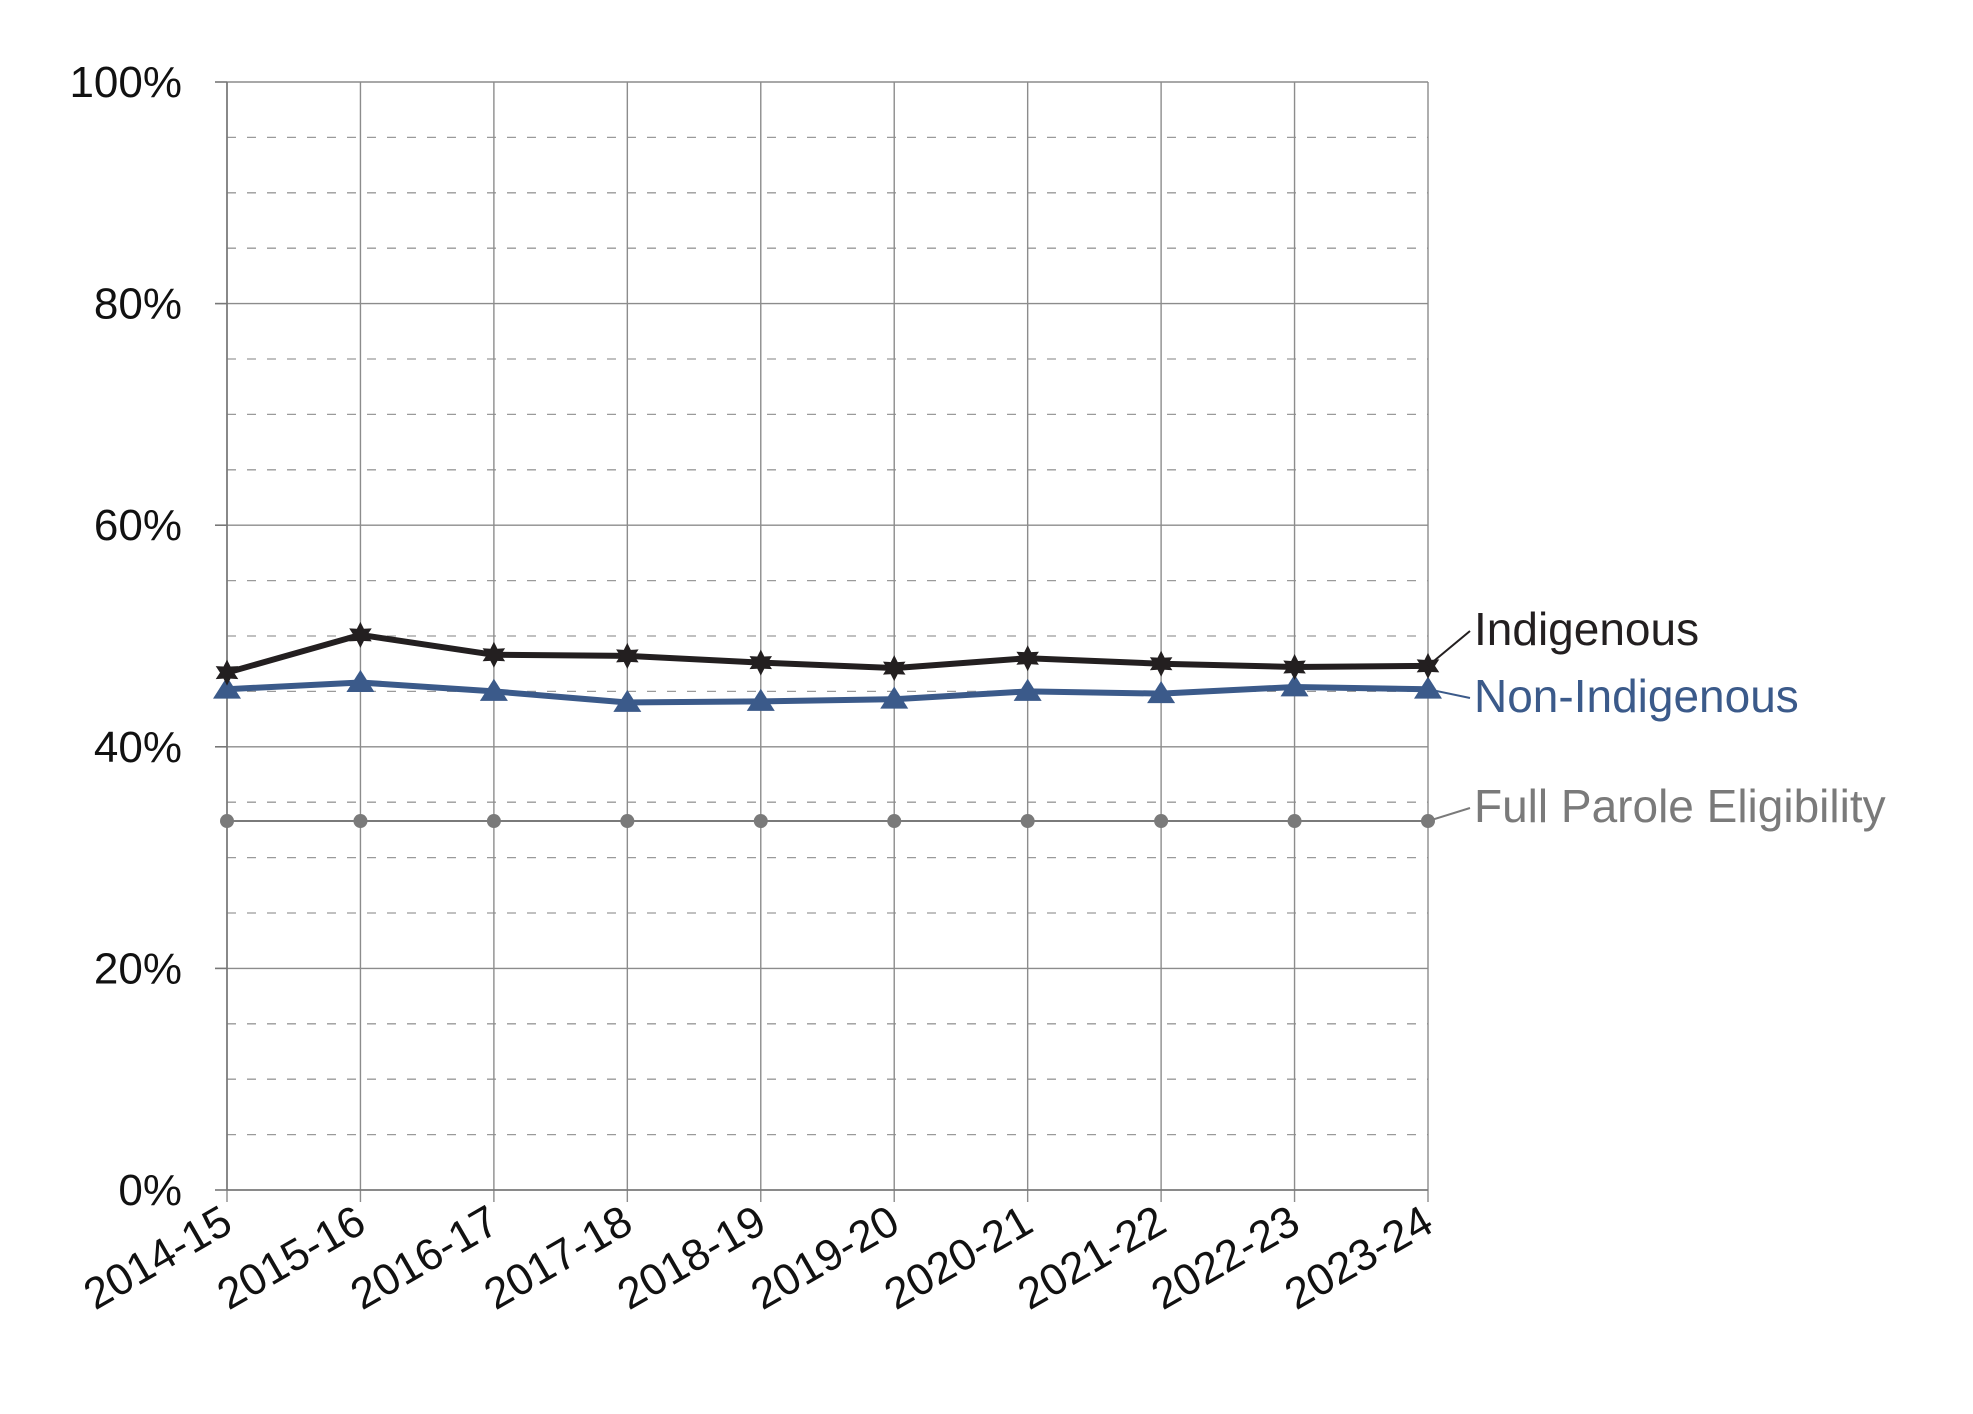  What do you see at coordinates (138, 968) in the screenshot?
I see `y-tick-label: 20%` at bounding box center [138, 968].